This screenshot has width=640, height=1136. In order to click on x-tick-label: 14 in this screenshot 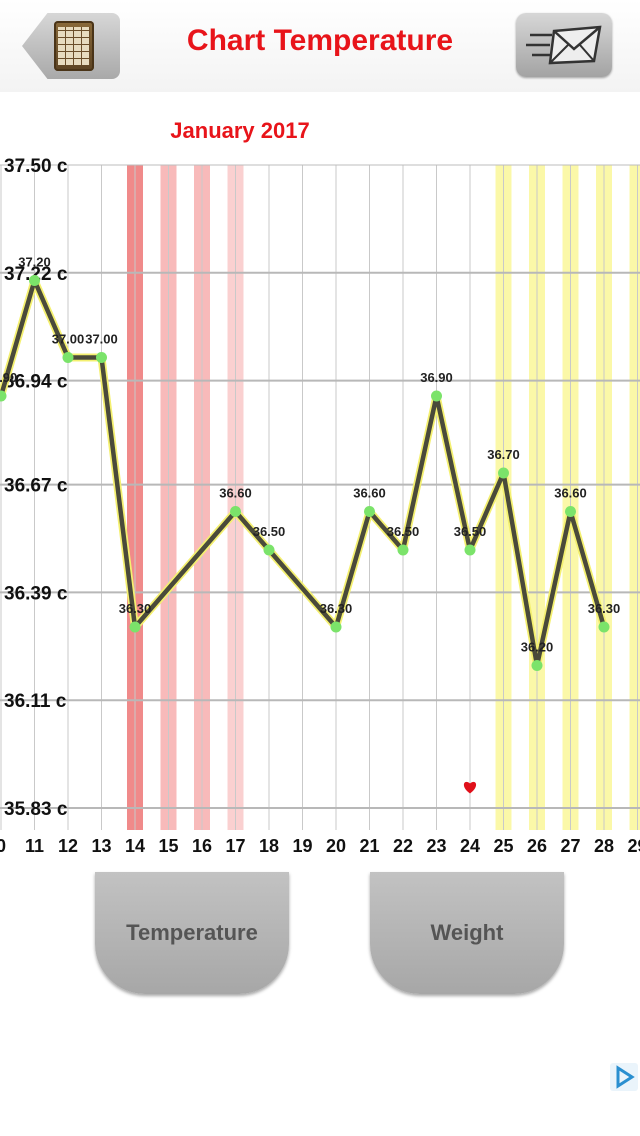, I will do `click(135, 846)`.